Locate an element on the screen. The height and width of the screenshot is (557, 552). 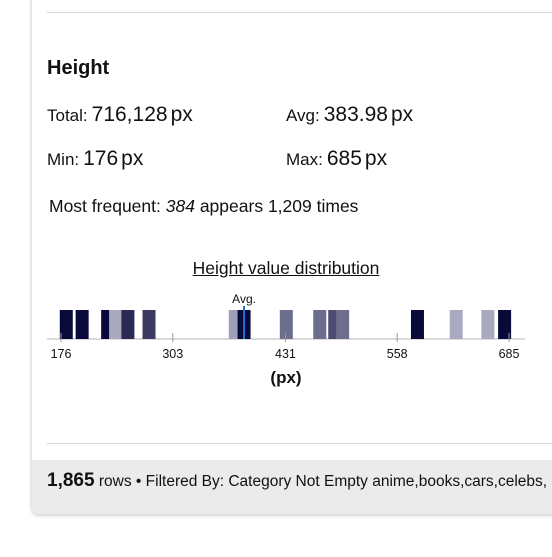
most-frequent: Most frequent: 384 appears 1,209 times is located at coordinates (203, 206).